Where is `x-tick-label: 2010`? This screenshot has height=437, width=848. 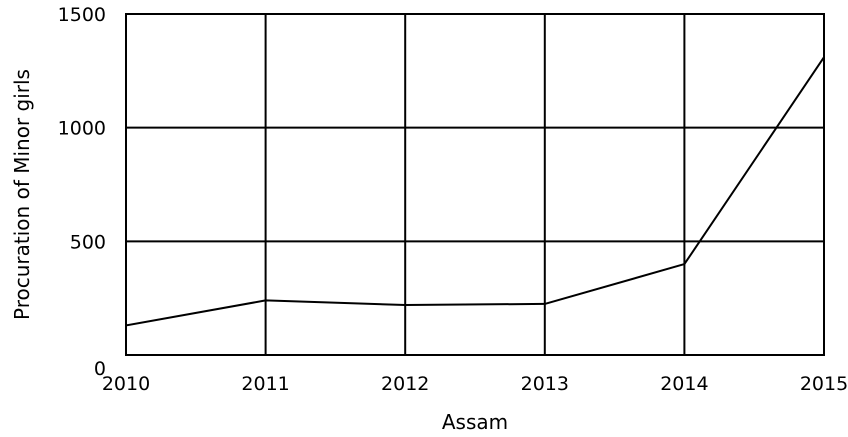 x-tick-label: 2010 is located at coordinates (126, 384).